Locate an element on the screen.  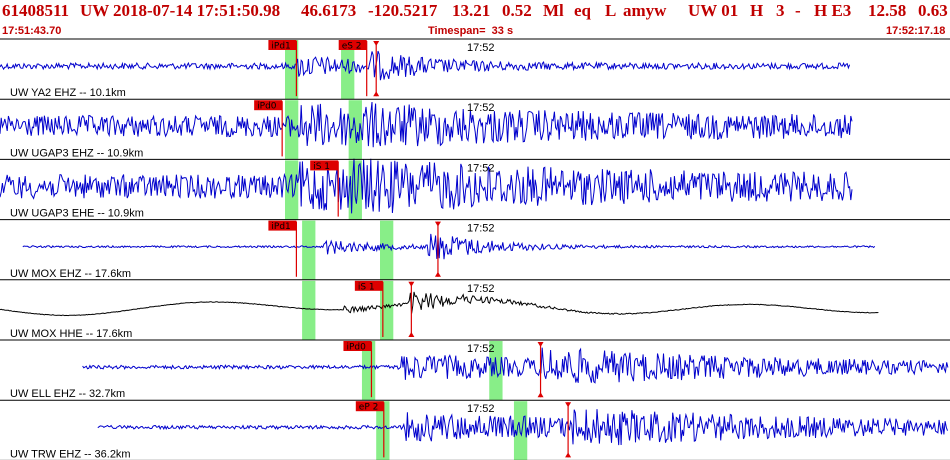
station-label-4: UW MOX EHZ -- 17.6km is located at coordinates (70, 274).